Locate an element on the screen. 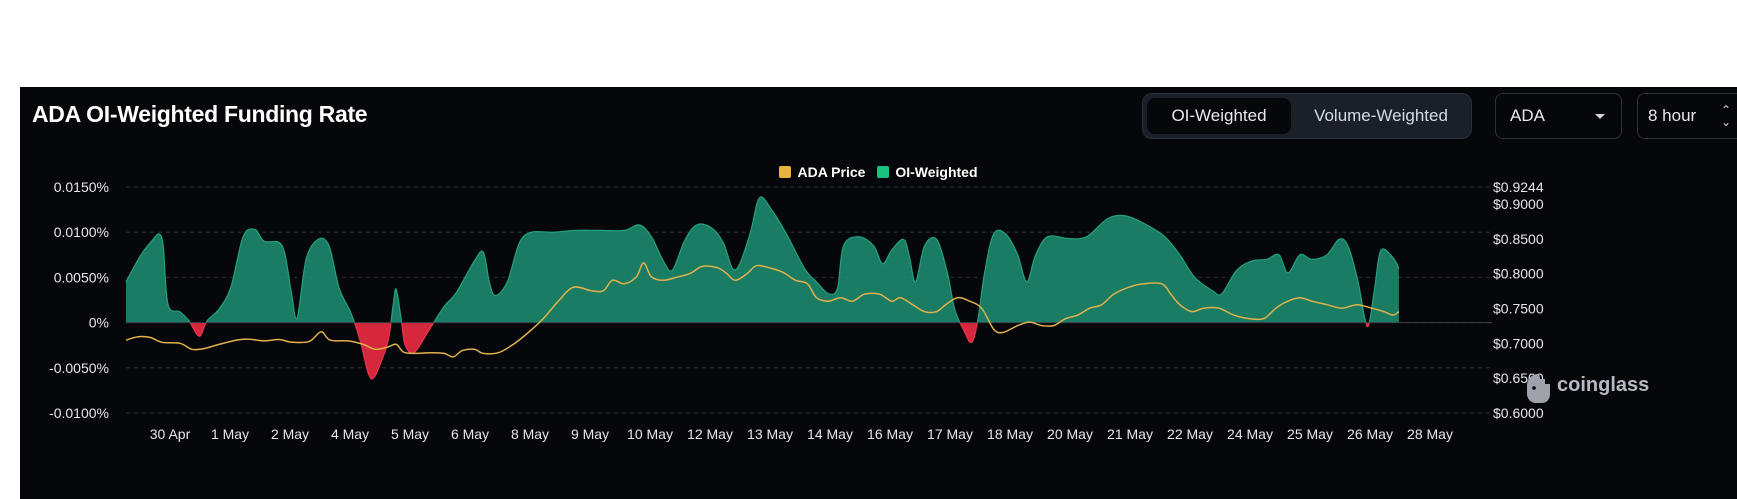  x-tick-label: 24 May is located at coordinates (1250, 434).